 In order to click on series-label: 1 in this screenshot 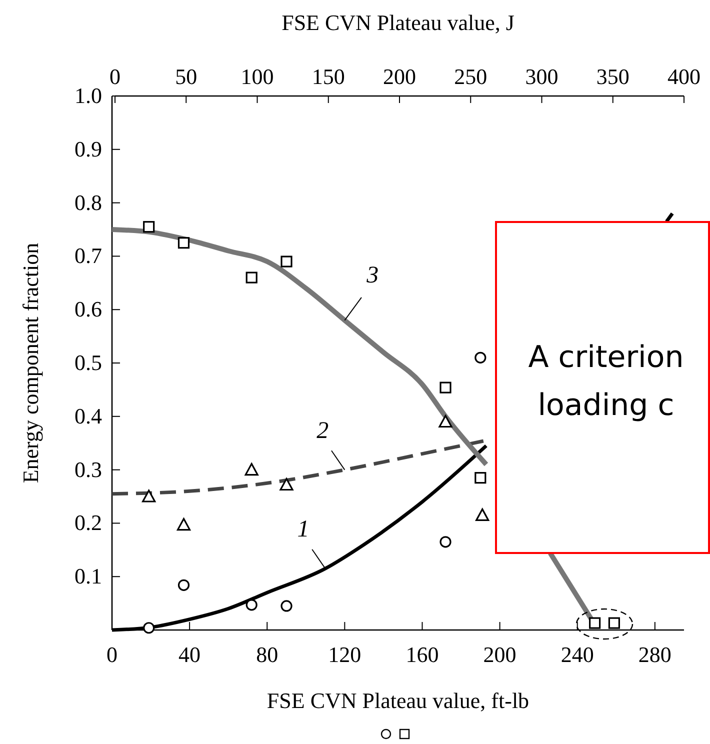, I will do `click(303, 529)`.